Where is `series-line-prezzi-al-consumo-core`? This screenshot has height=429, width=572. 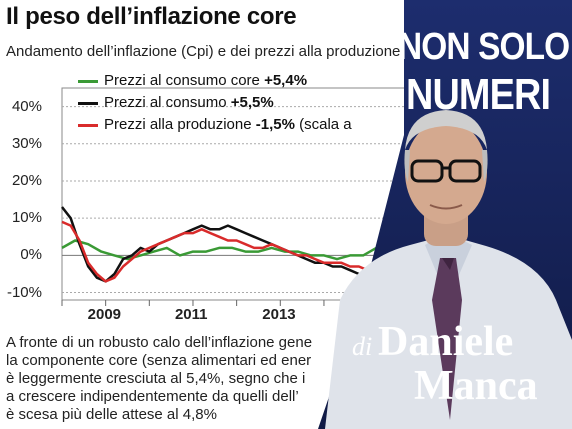 series-line-prezzi-al-consumo-core is located at coordinates (240, 250).